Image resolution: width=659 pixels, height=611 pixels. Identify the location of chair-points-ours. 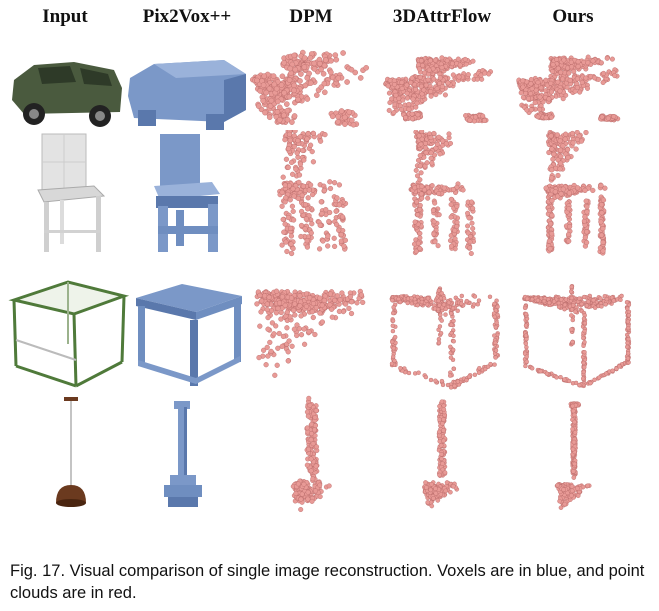
(576, 194).